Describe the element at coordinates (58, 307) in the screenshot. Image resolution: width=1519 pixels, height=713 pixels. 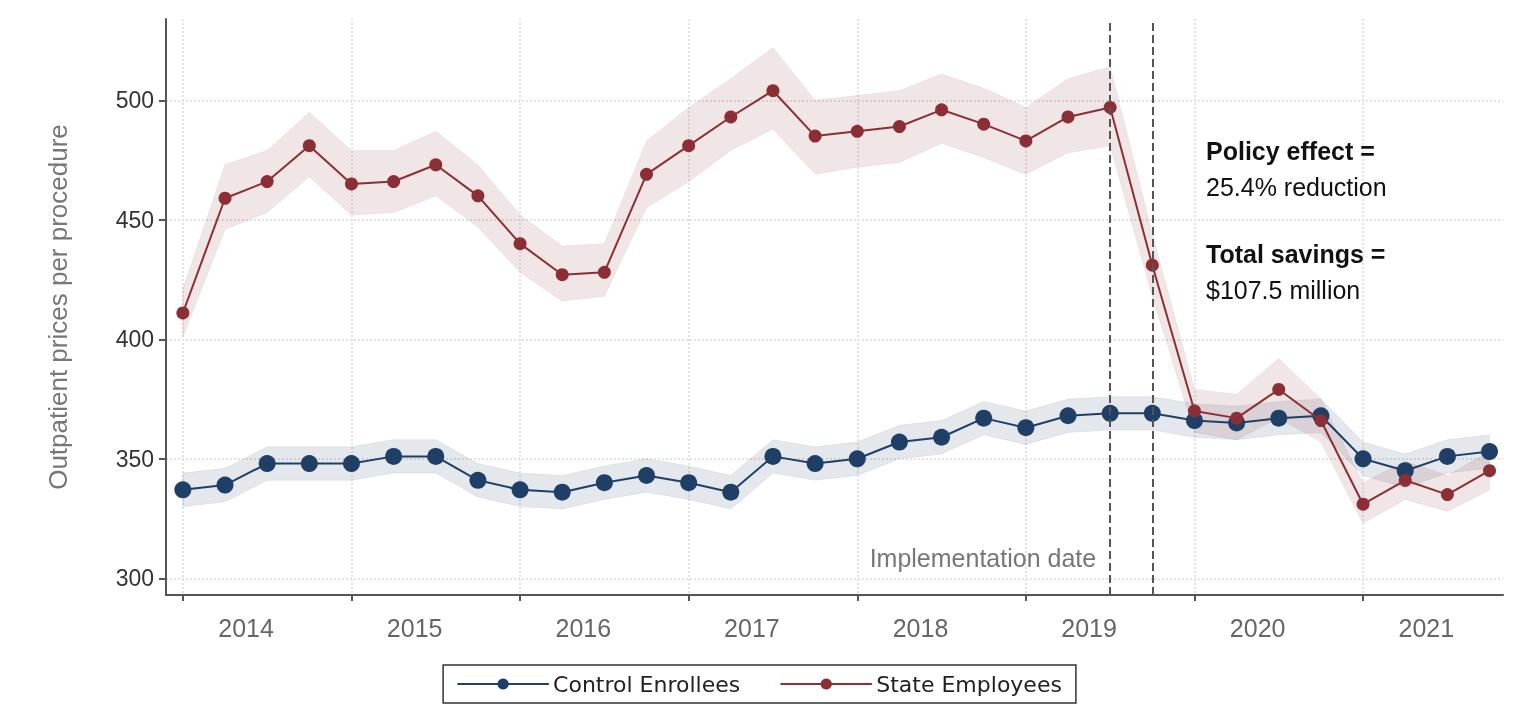
I see `y-axis-title: Outpatient prices per procedure` at that location.